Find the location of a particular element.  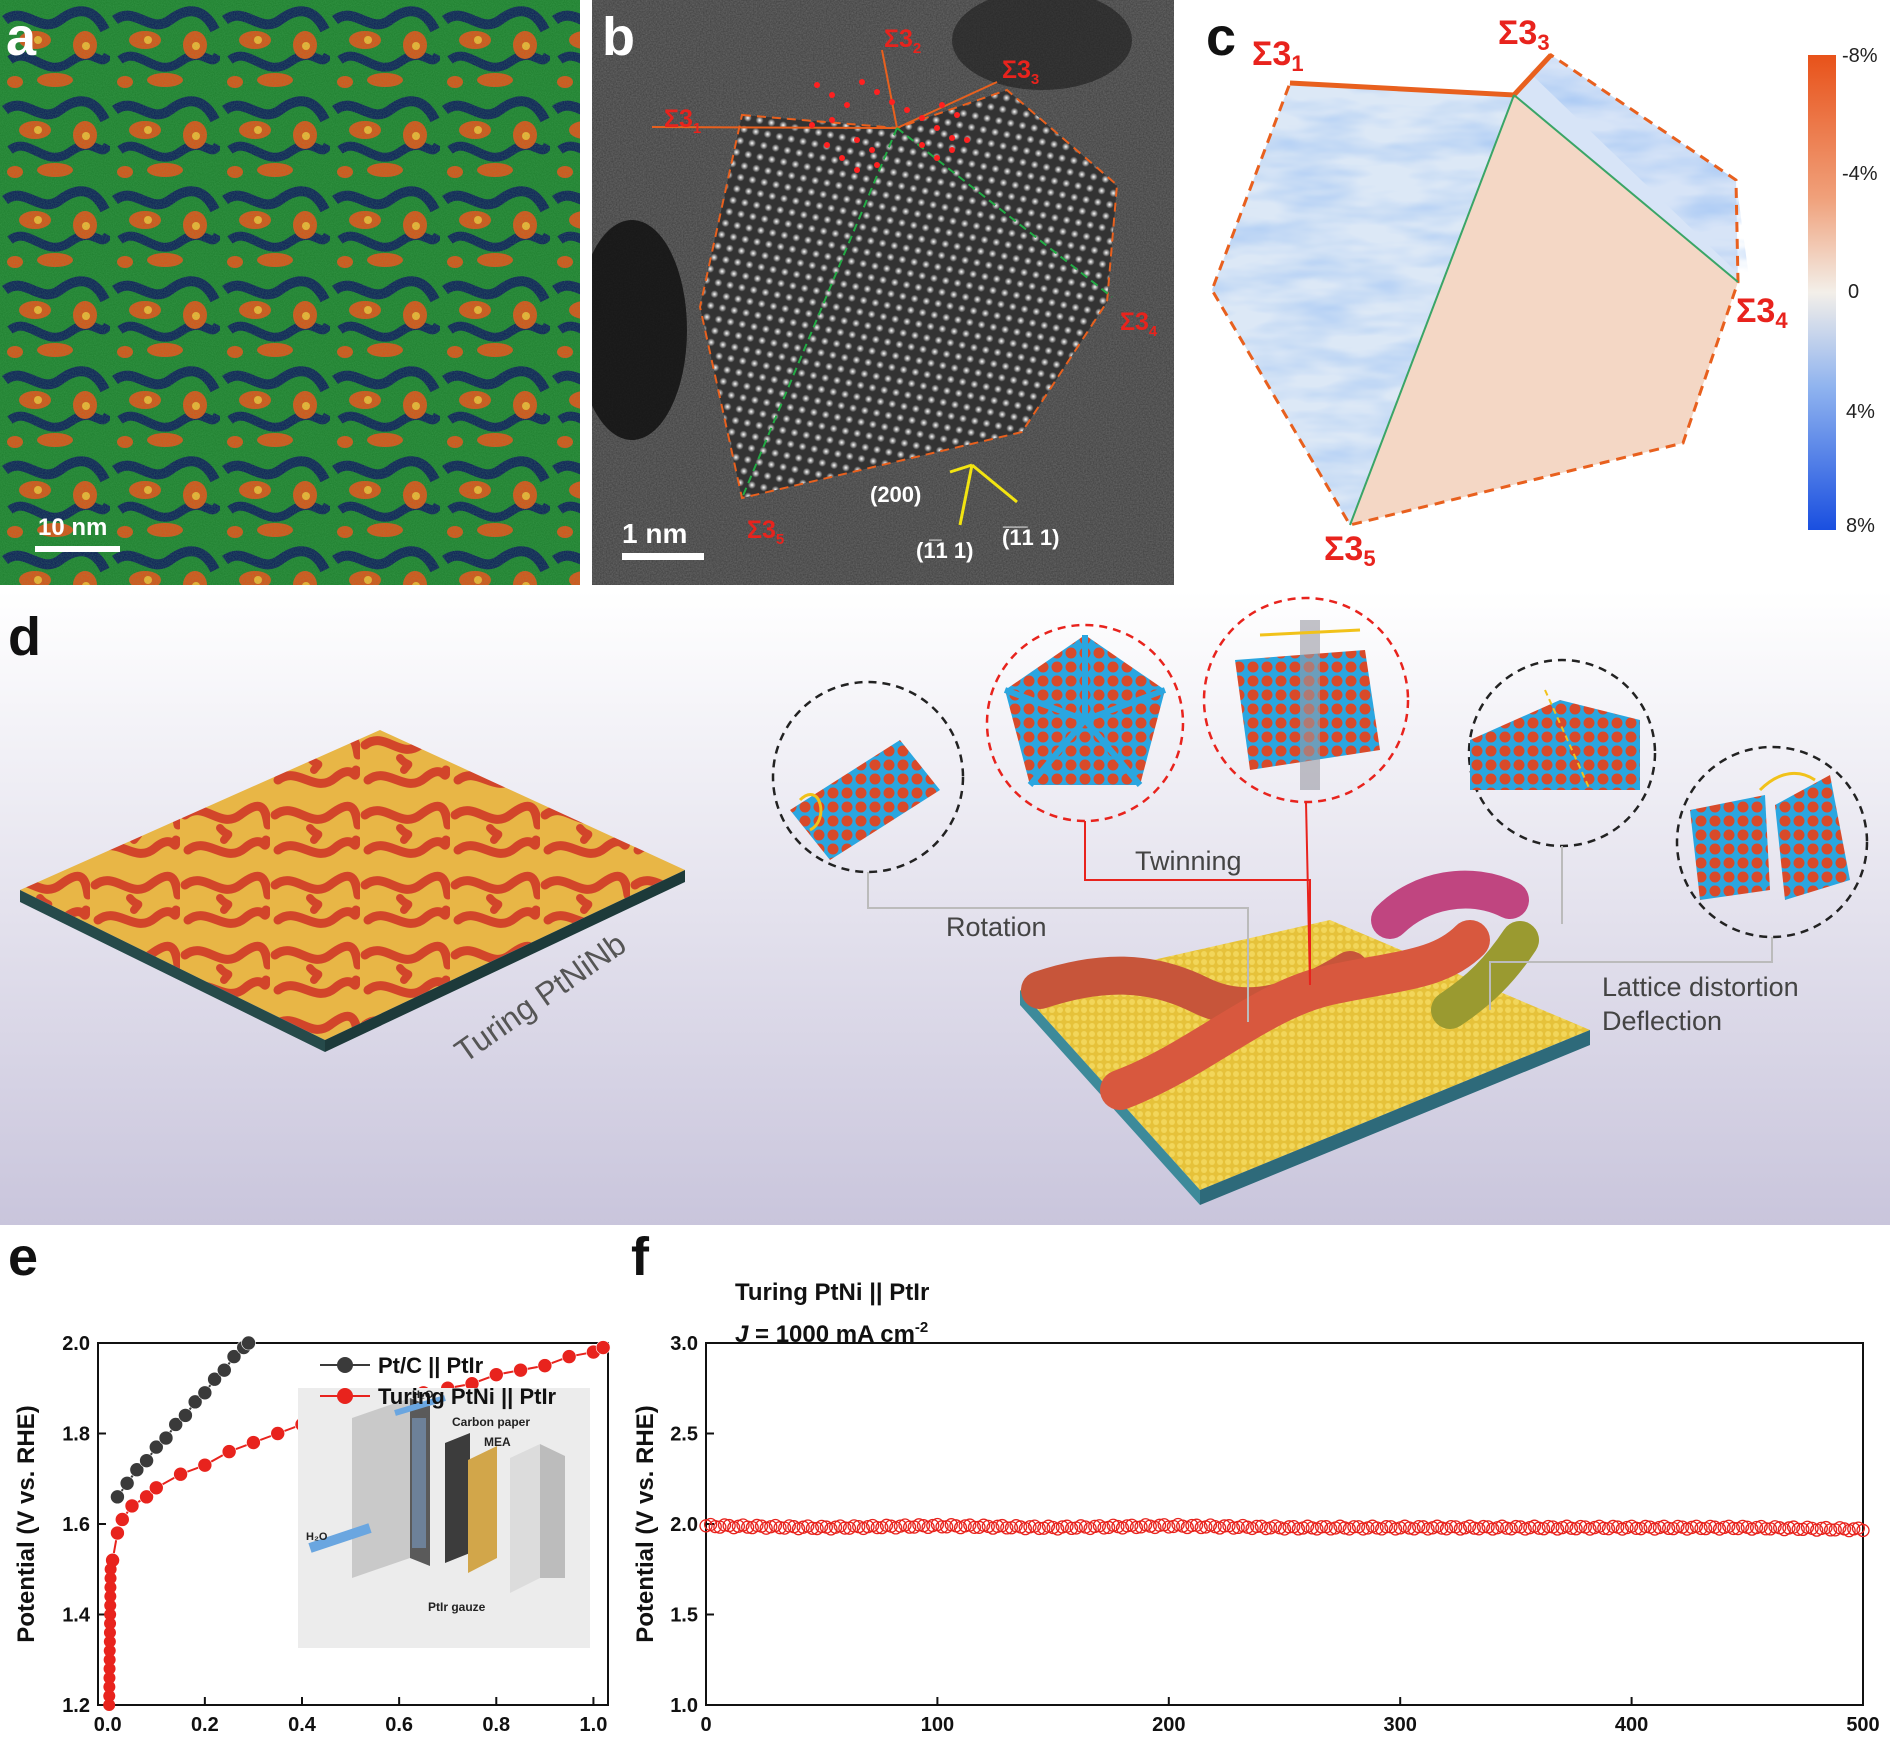

inset-h2o-top: H₂O is located at coordinates (423, 1395).